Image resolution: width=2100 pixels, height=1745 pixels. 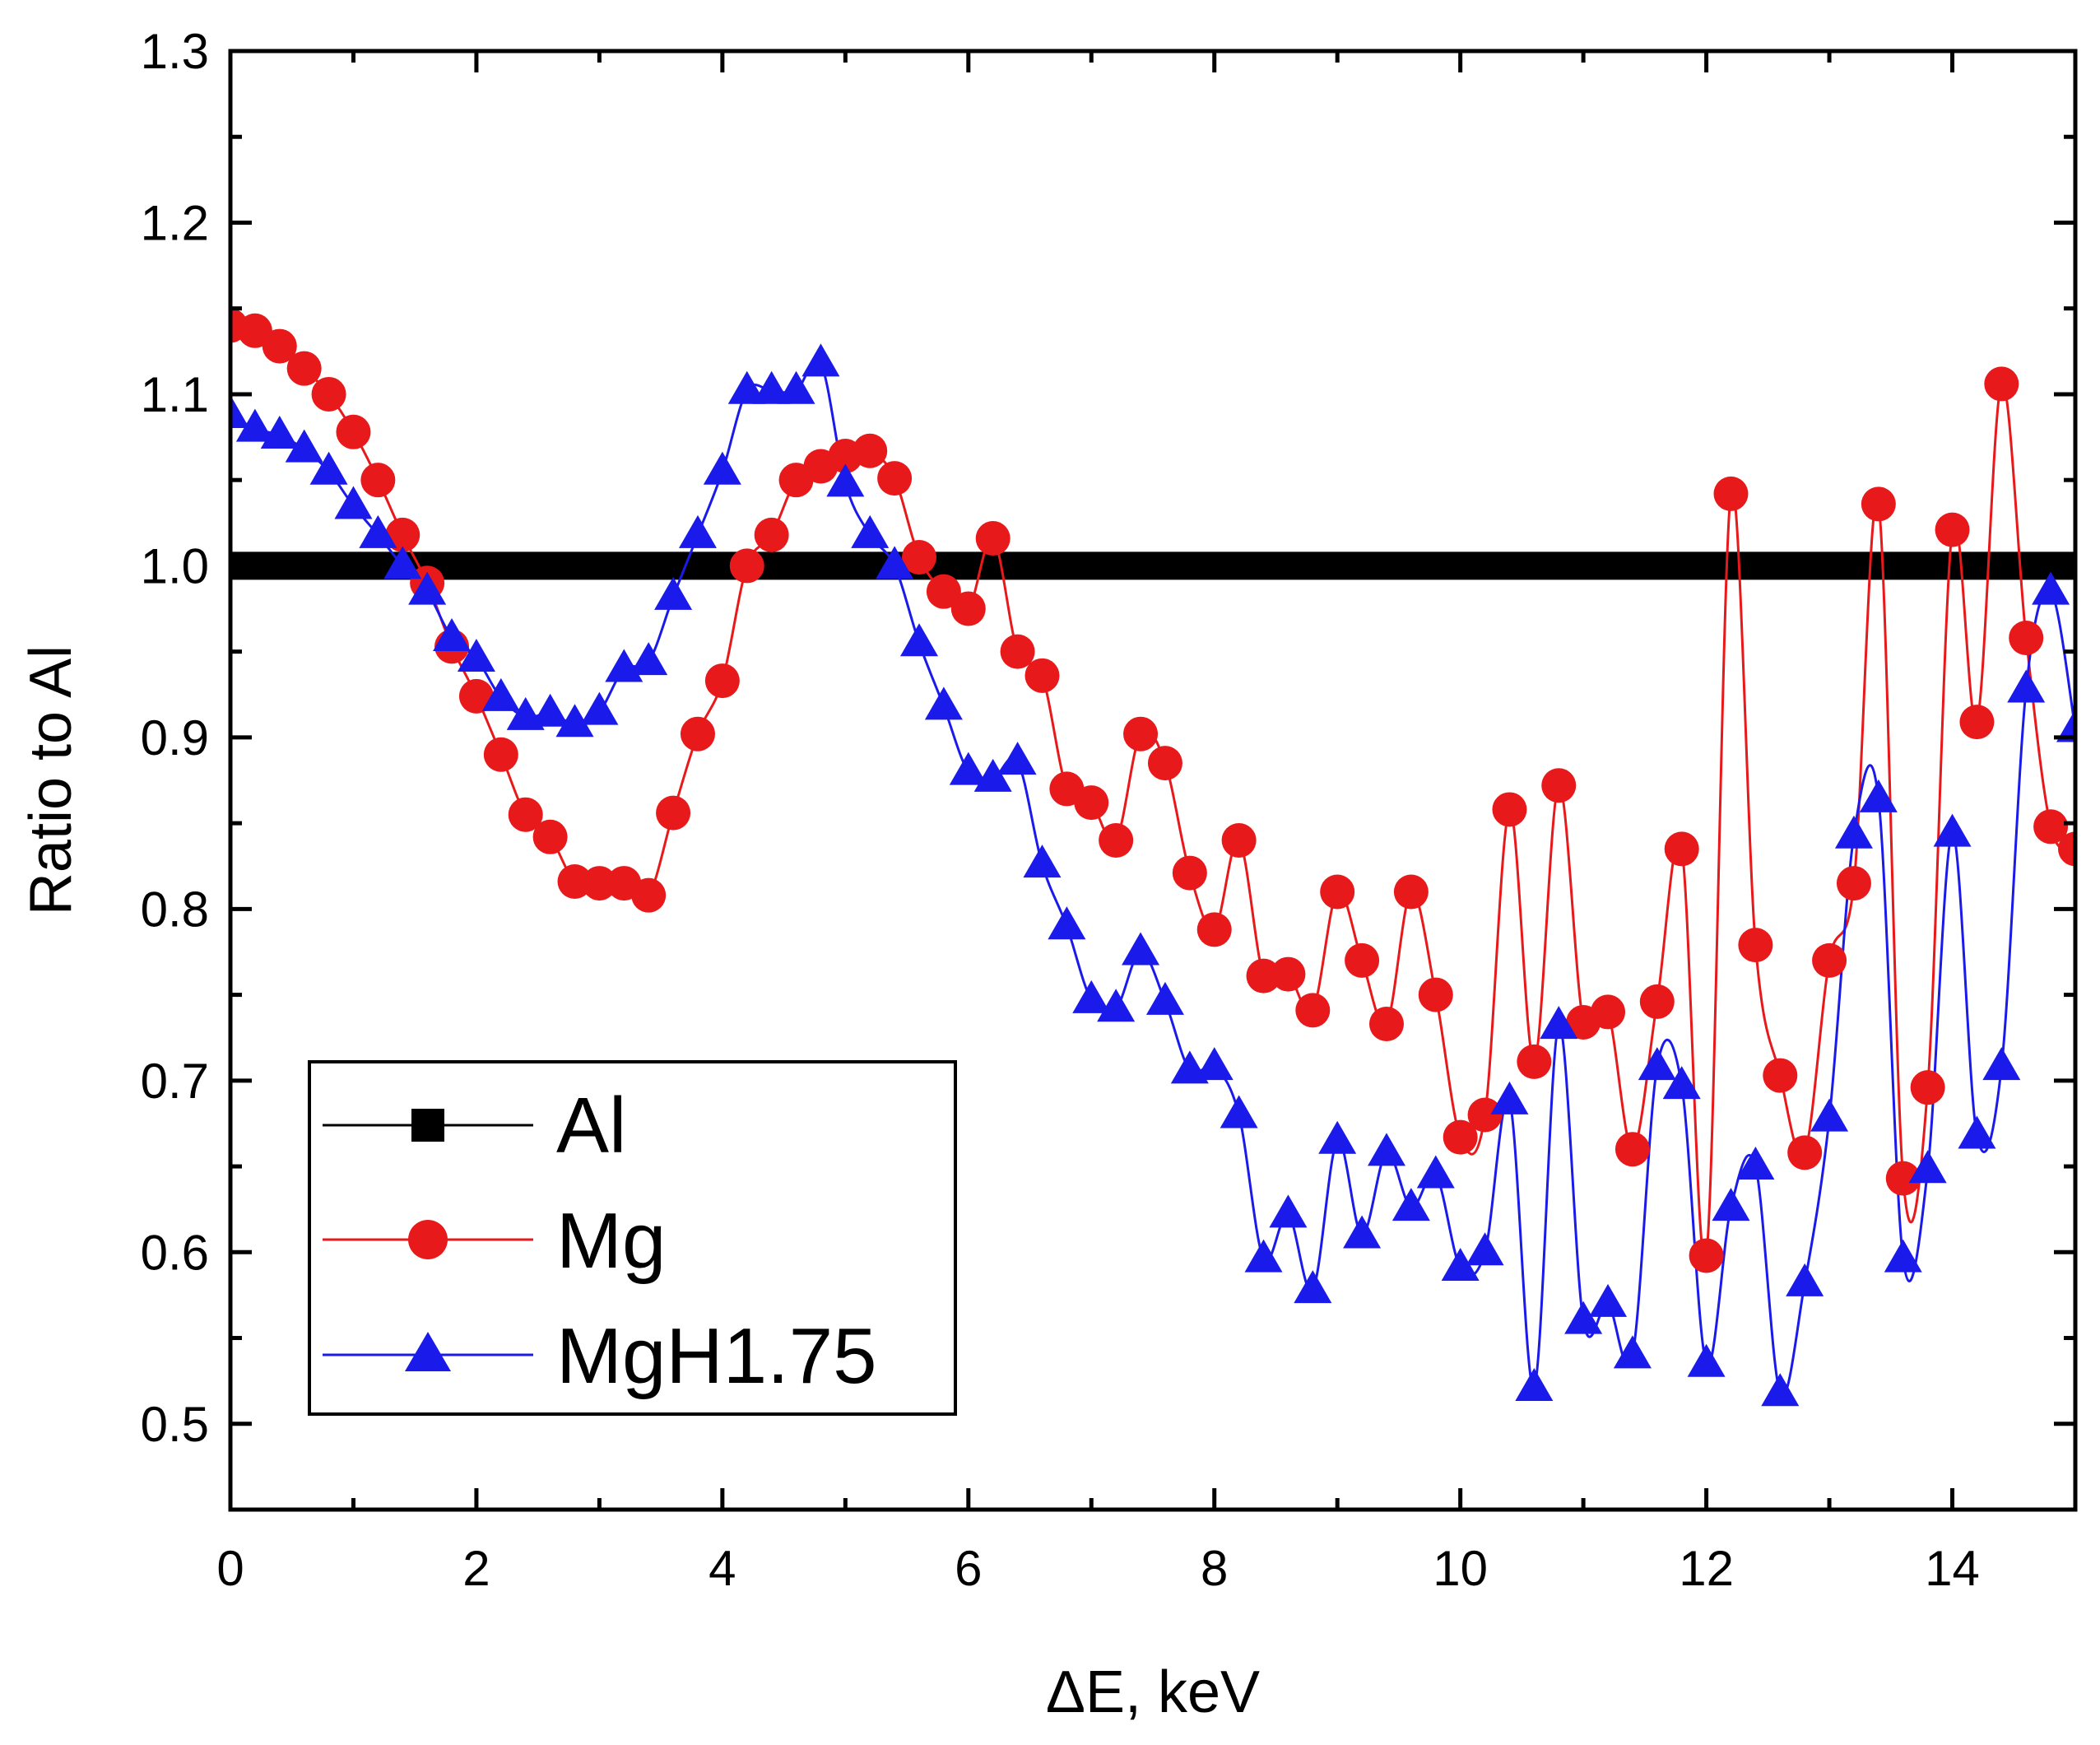 I want to click on x-axis-title: ΔE, keV, so click(x=1153, y=1692).